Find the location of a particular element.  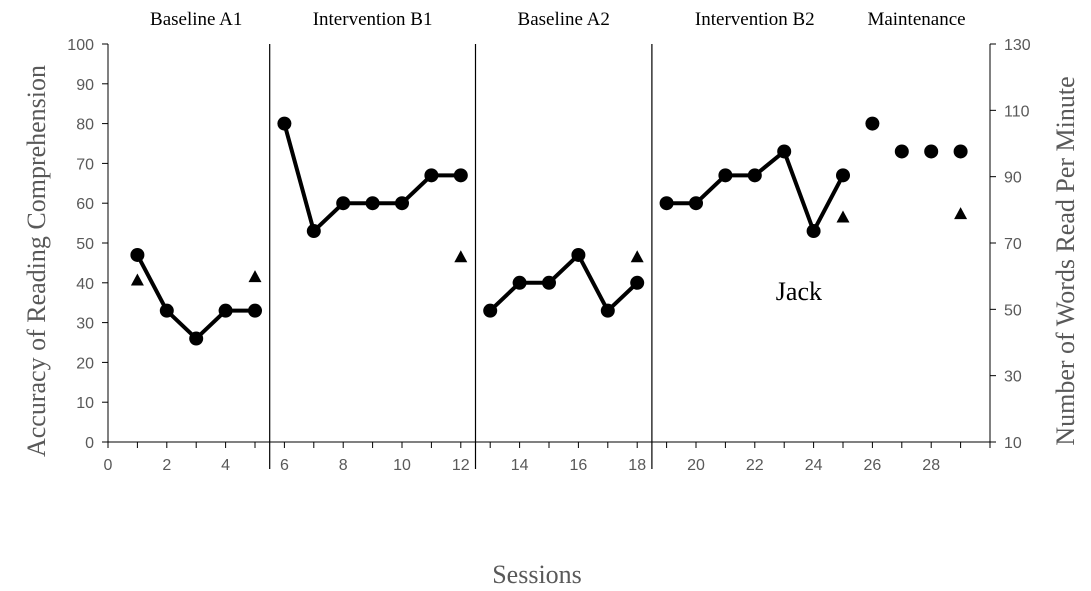

y-left-tick-label: 60 is located at coordinates (85, 204).